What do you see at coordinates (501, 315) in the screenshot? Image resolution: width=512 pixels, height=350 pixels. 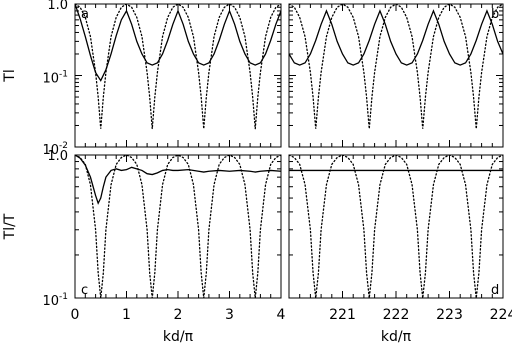 I see `x-tick-label: 224` at bounding box center [501, 315].